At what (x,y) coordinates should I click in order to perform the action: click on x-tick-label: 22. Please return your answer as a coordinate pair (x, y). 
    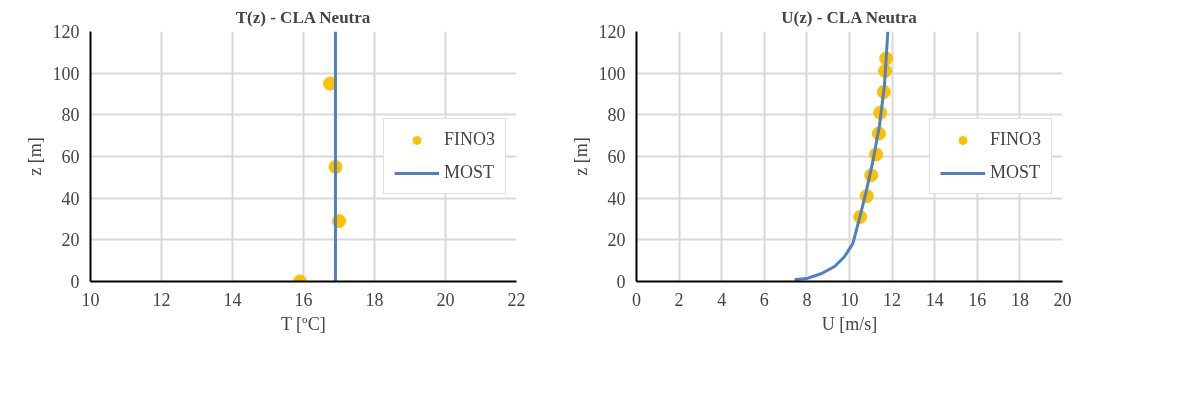
    Looking at the image, I should click on (516, 299).